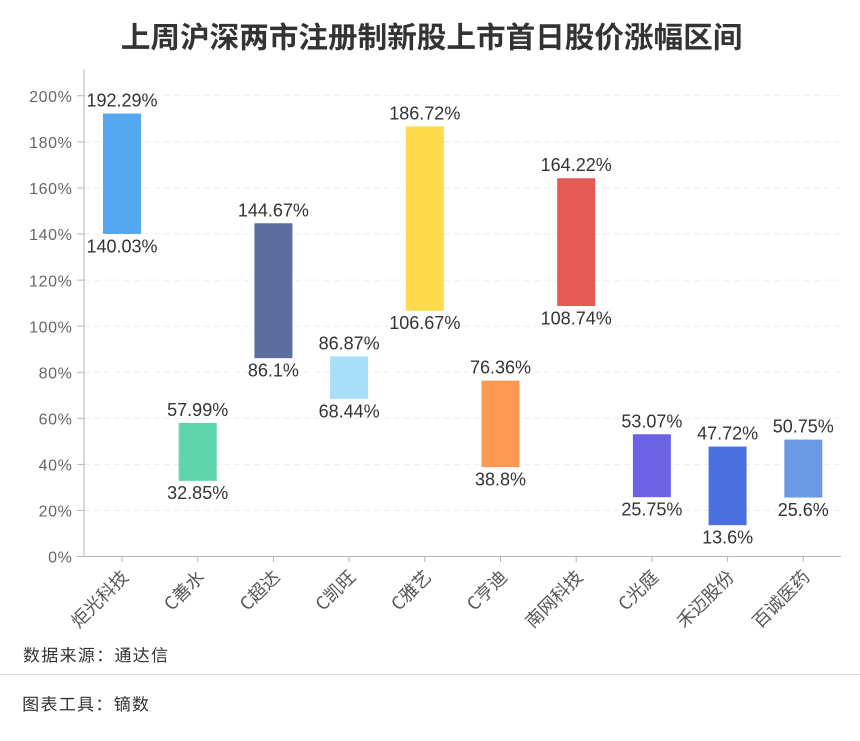 The image size is (860, 741). What do you see at coordinates (56, 419) in the screenshot?
I see `svg-text: 60%` at bounding box center [56, 419].